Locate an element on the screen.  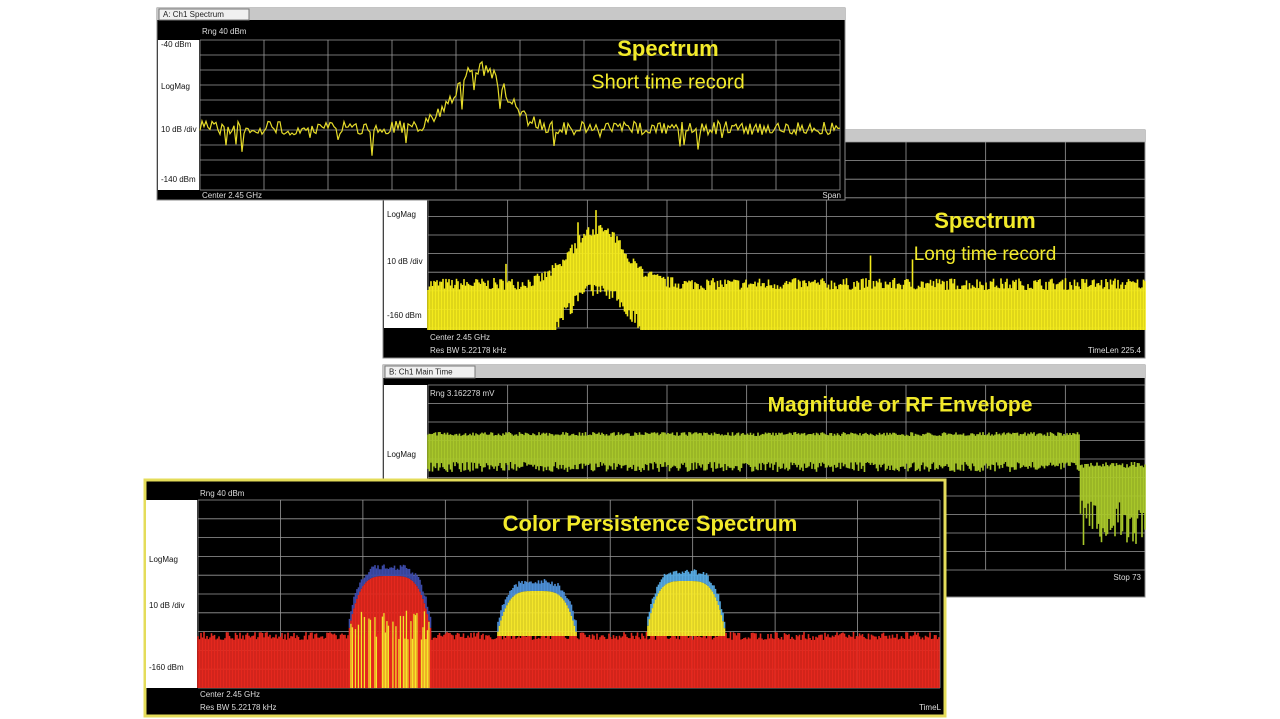
tab-label: A: Ch1 Spectrum is located at coordinates (193, 14).